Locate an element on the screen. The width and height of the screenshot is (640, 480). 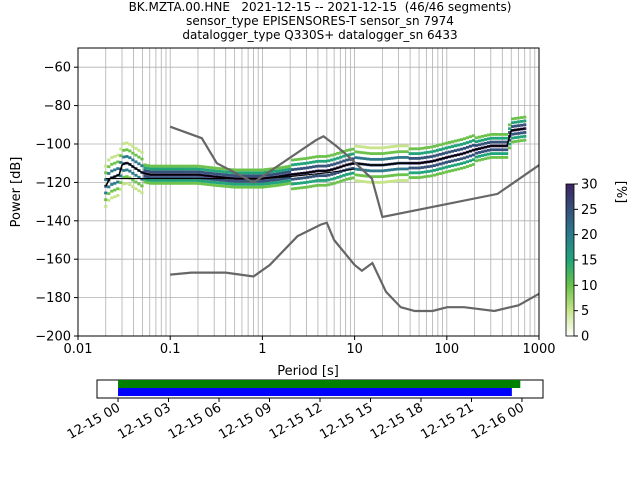
x-tick-label: 0.01 is located at coordinates (78, 349).